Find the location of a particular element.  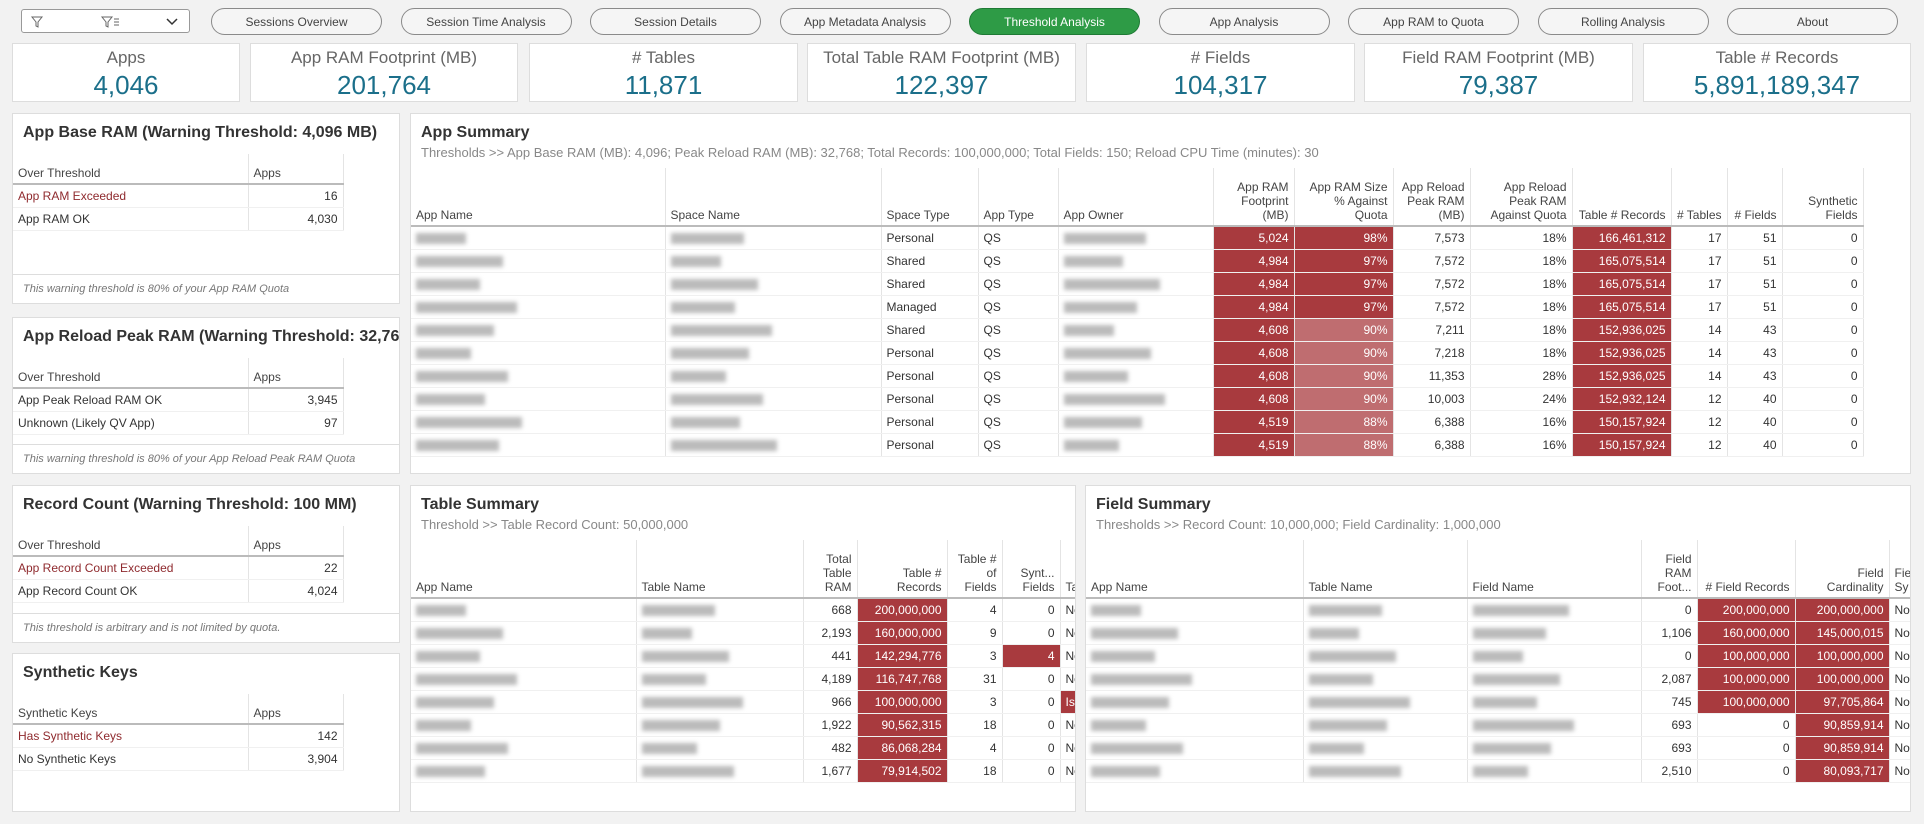

data-cell: 14 is located at coordinates (1699, 330).